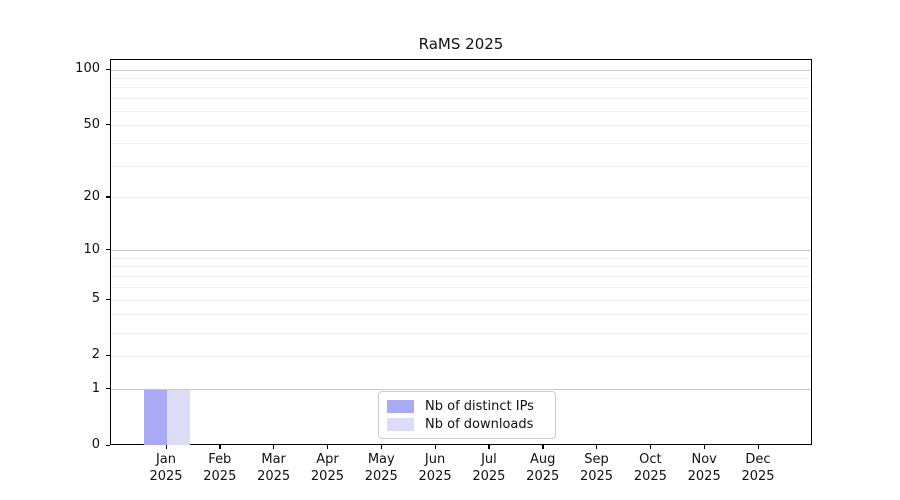 This screenshot has width=900, height=500. Describe the element at coordinates (95, 299) in the screenshot. I see `y-tick-label: 5` at that location.